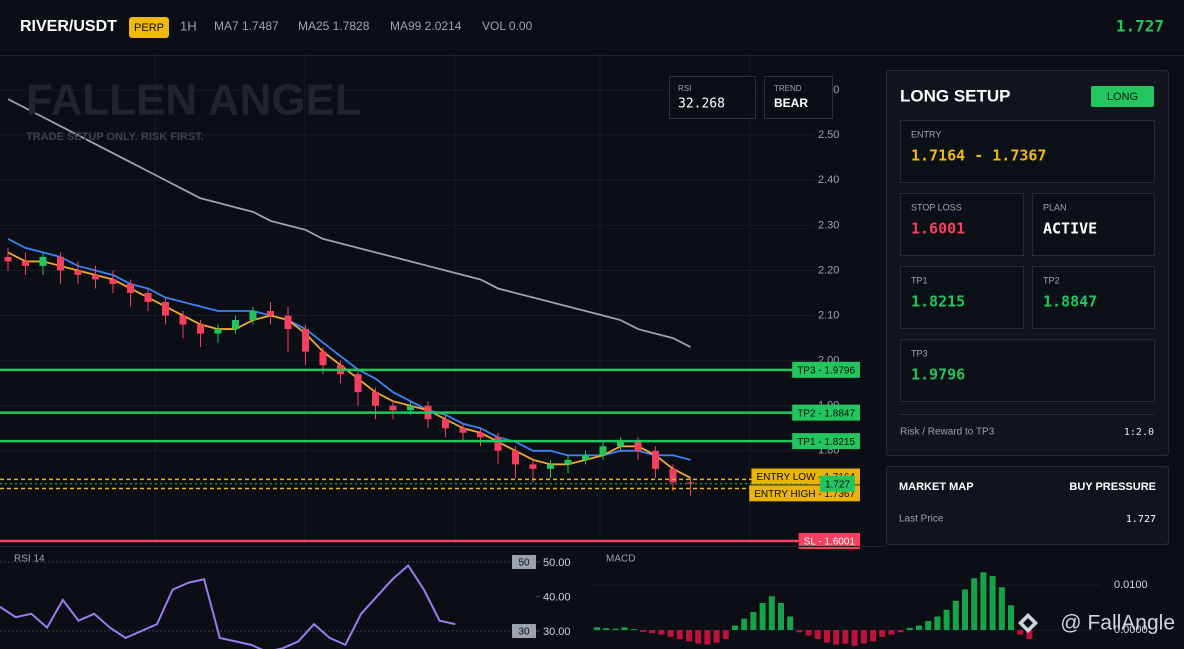 The height and width of the screenshot is (649, 1184). Describe the element at coordinates (285, 601) in the screenshot. I see `rsi-pane: RSI 14 50 30 50.00 40.00 30.00` at that location.